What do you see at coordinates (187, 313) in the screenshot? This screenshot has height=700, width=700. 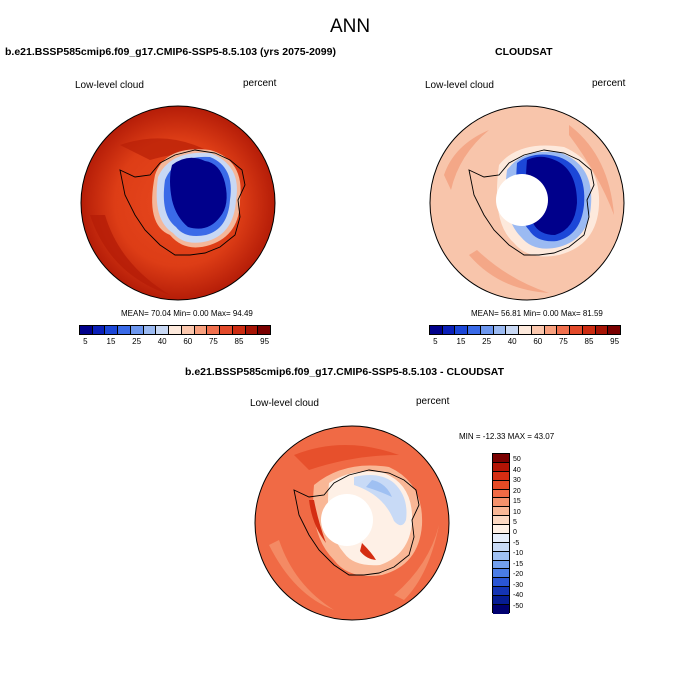 I see `panel1-stats: MEAN= 70.04 Min= 0.00 Max= 94.49` at bounding box center [187, 313].